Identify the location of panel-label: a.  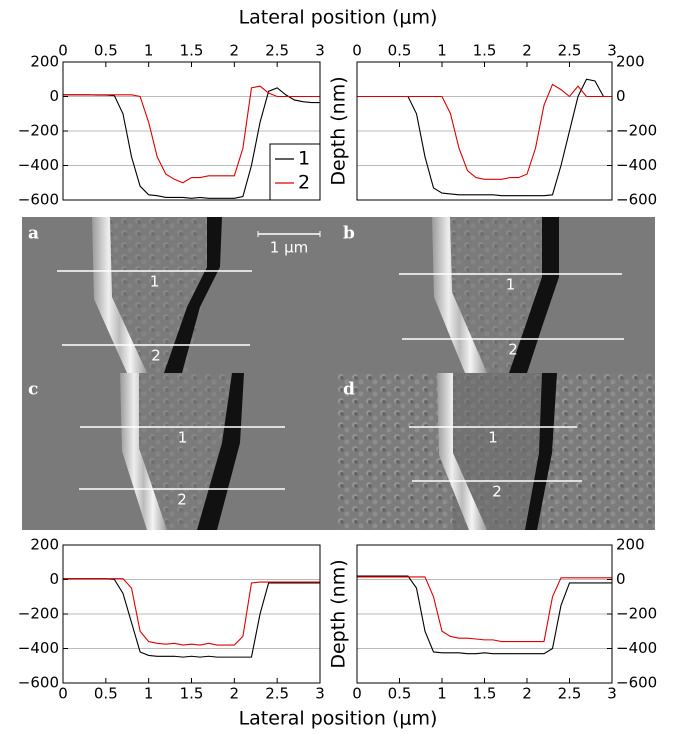
(33, 234).